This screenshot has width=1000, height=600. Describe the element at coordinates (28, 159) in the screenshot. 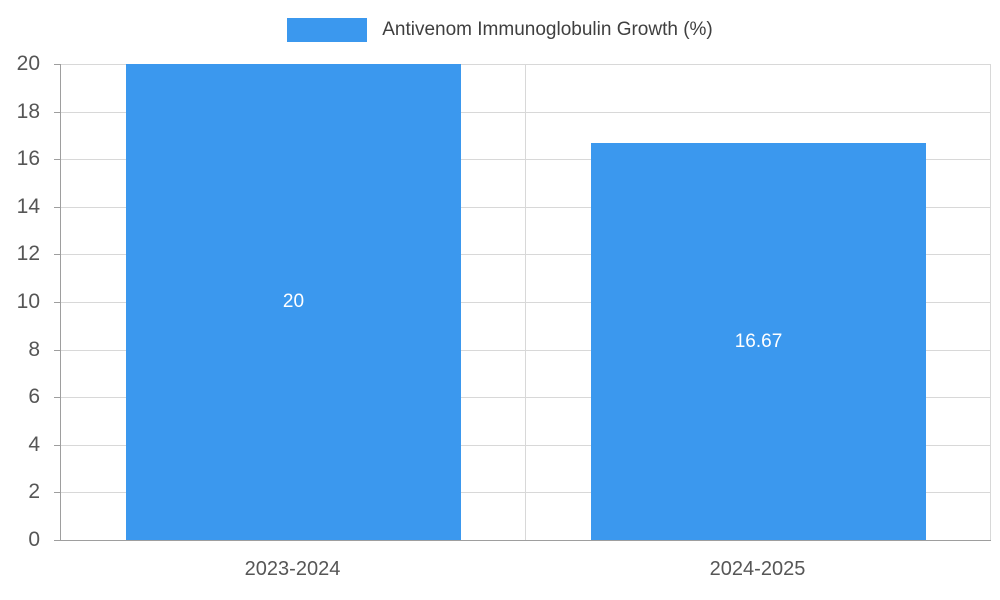

I see `y-tick-label: 16` at that location.